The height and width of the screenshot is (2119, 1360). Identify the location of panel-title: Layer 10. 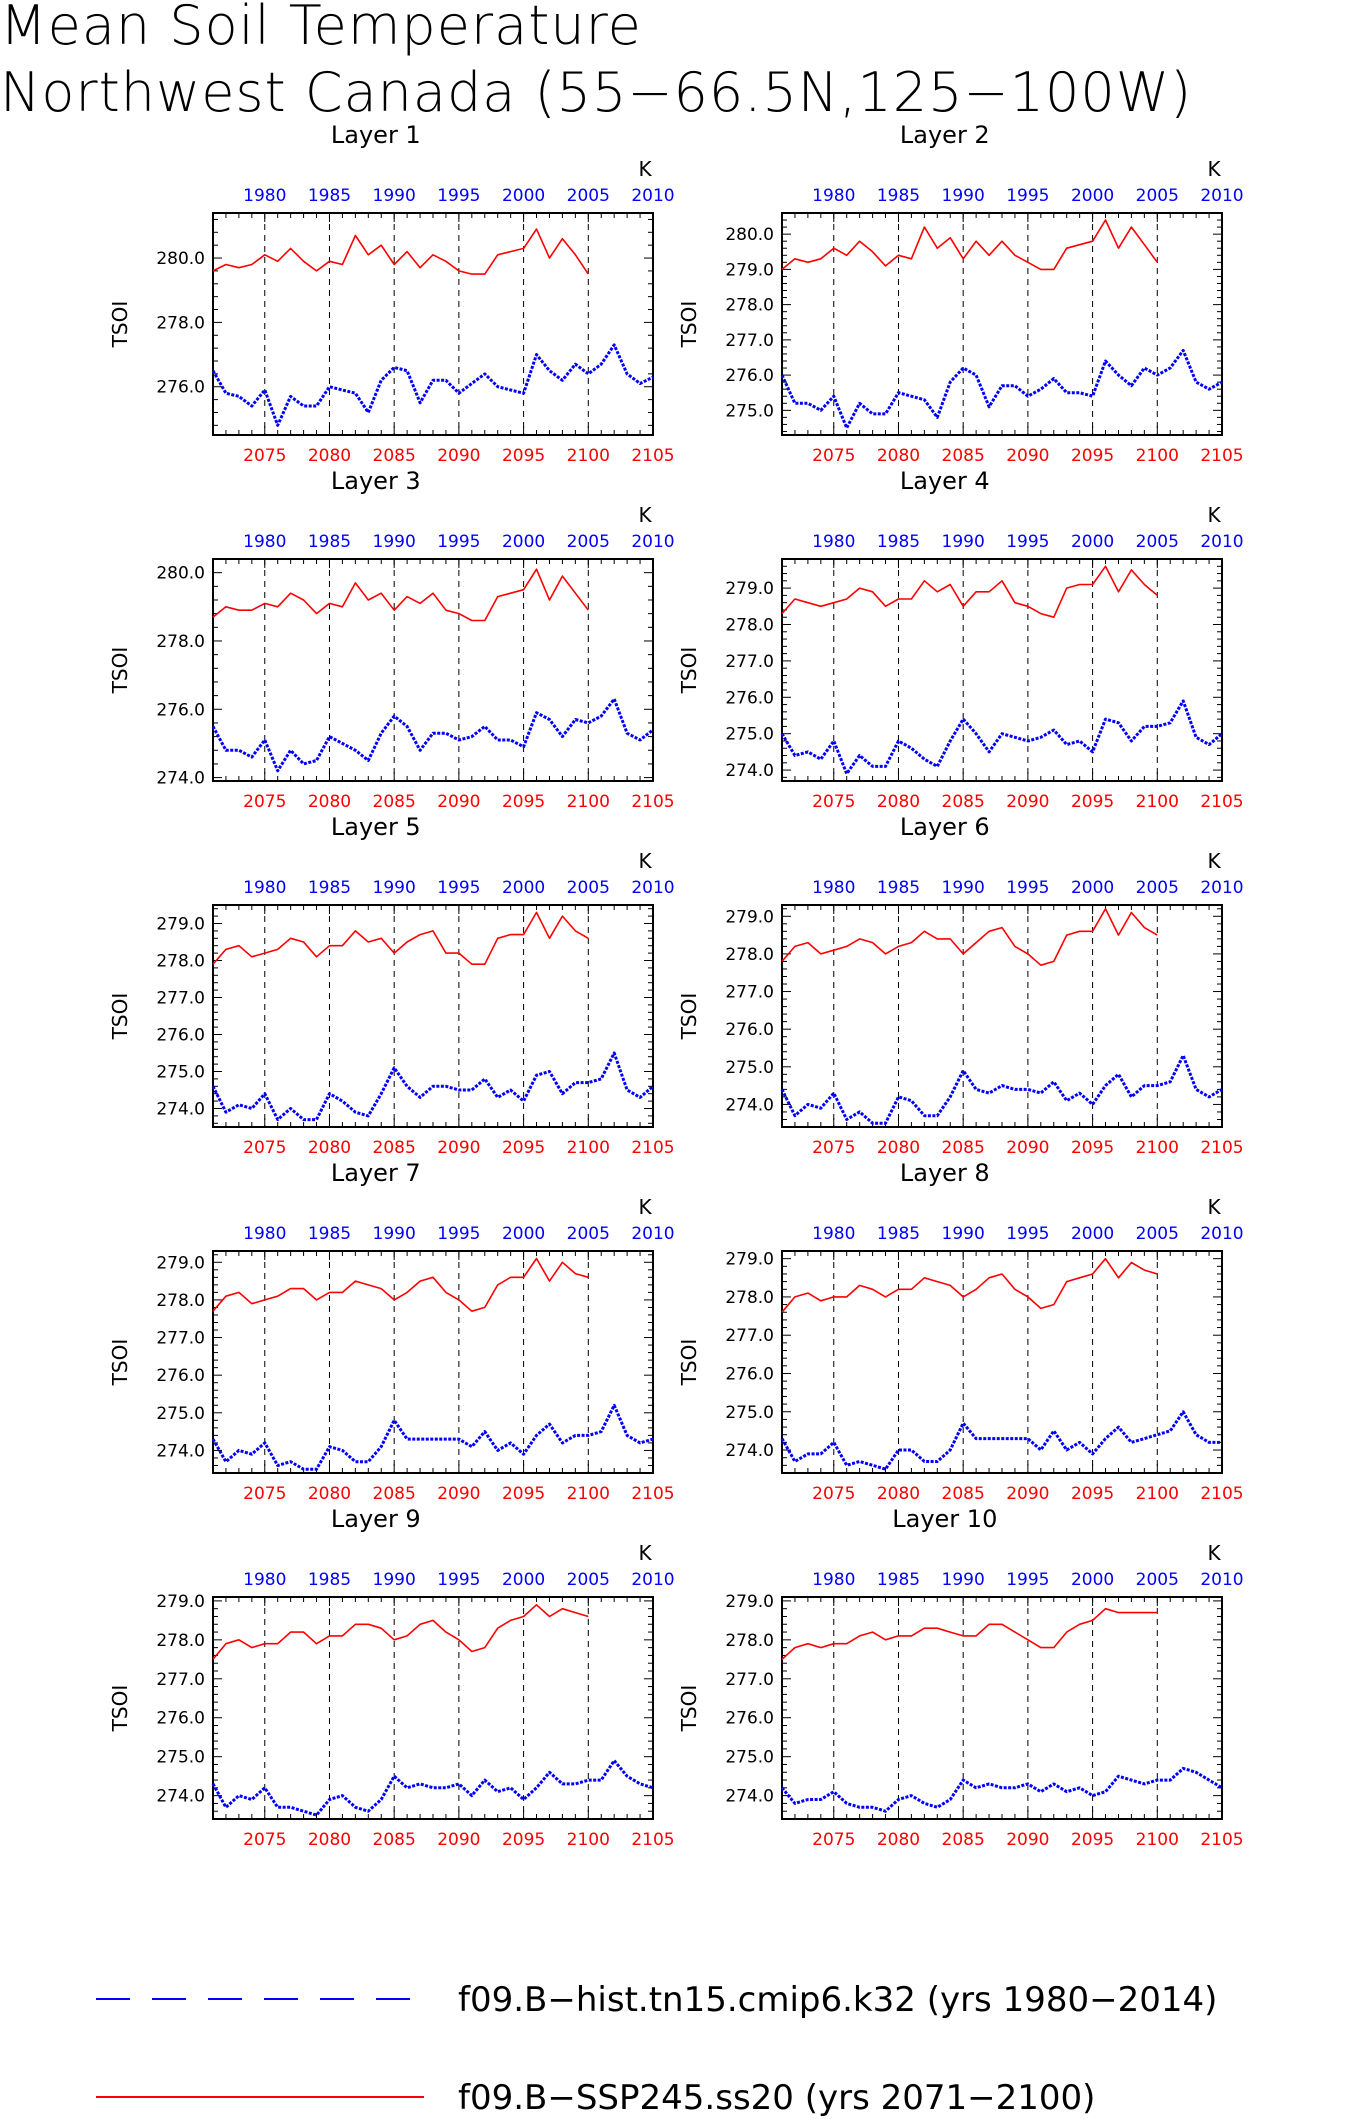
(944, 1519).